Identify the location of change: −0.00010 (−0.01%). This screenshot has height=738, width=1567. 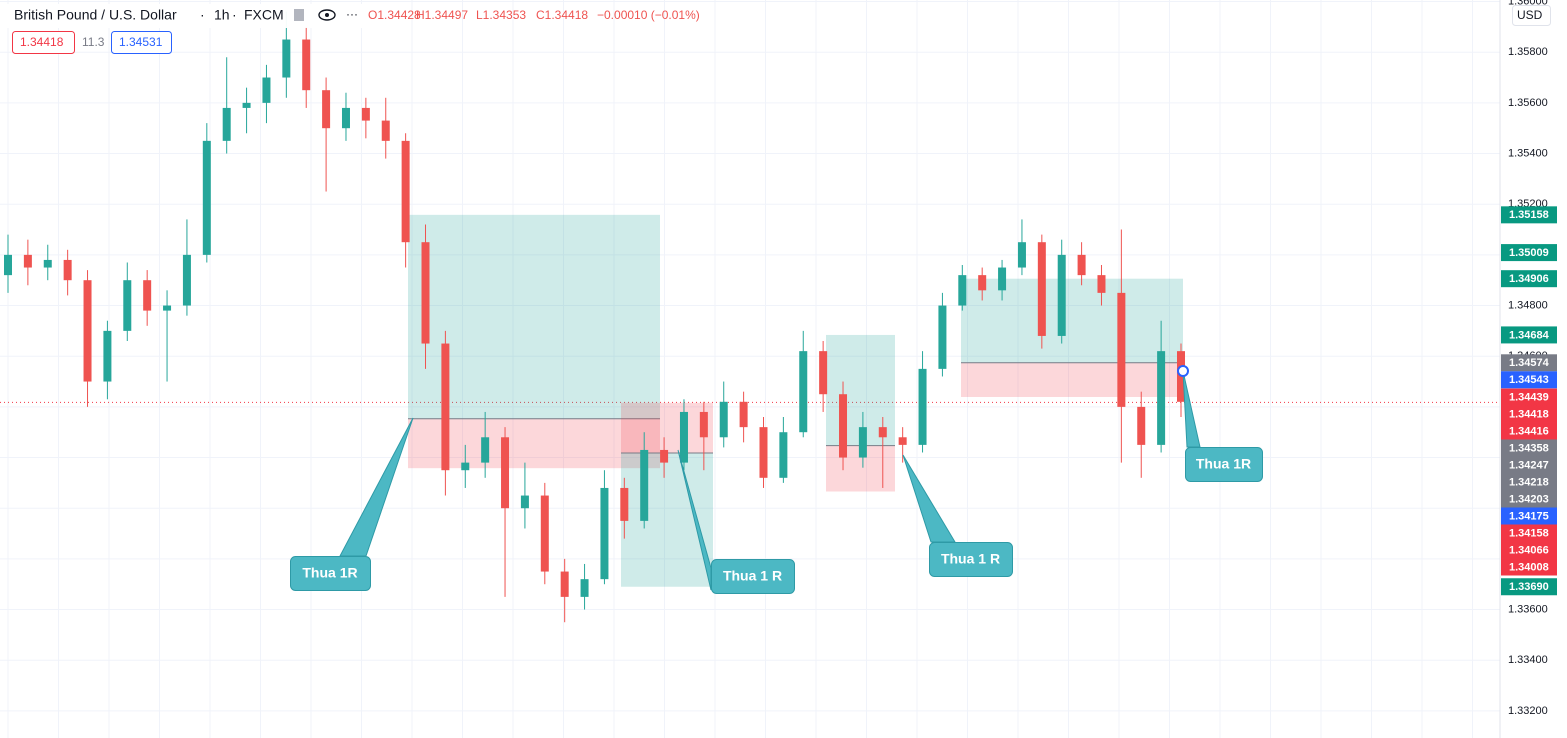
(648, 15).